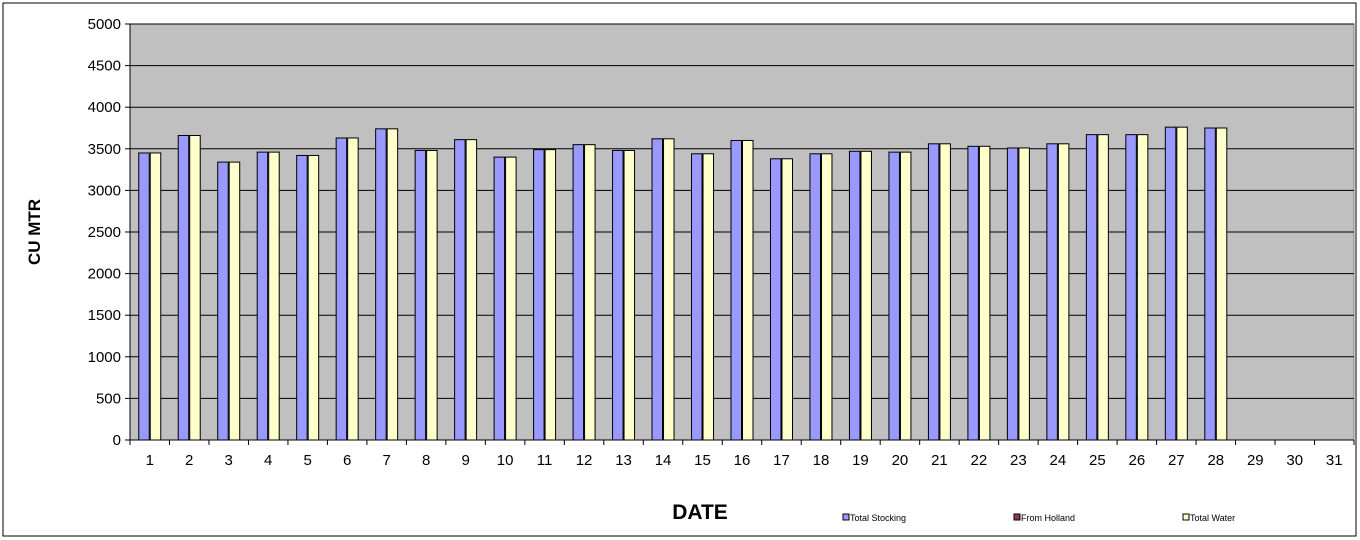  Describe the element at coordinates (104, 274) in the screenshot. I see `y-tick-label: 2000` at that location.